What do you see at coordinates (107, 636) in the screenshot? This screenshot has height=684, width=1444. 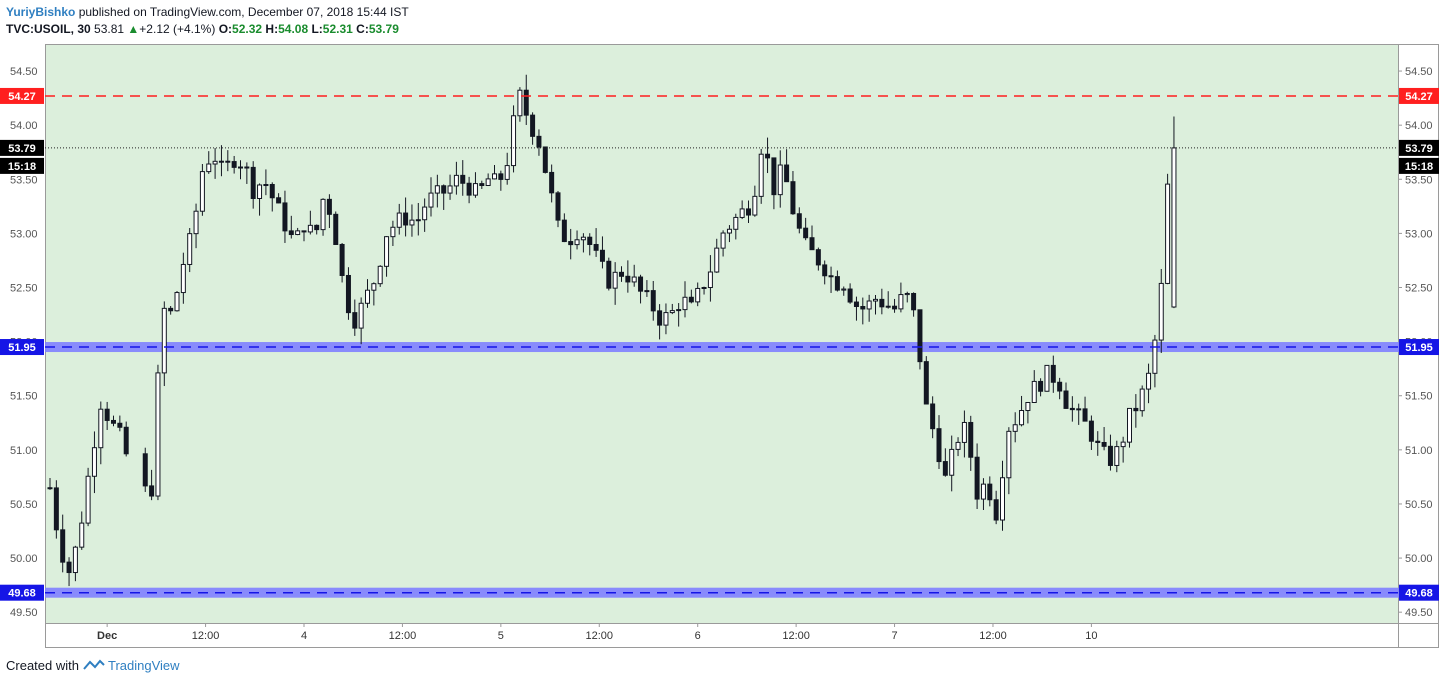 I see `x-tick-label: Dec` at bounding box center [107, 636].